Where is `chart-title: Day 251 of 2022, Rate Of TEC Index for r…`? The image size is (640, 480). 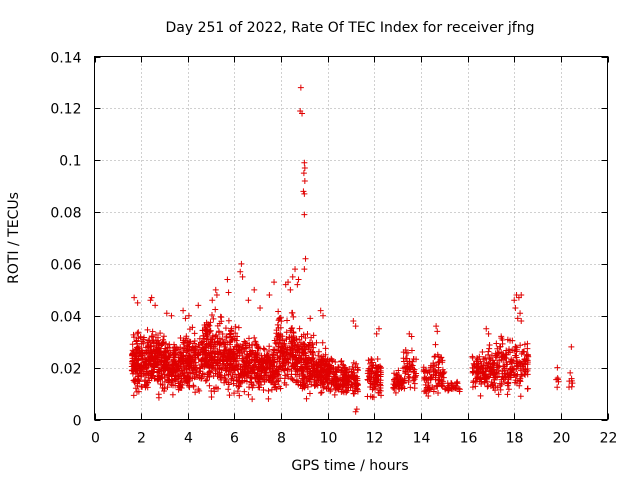 chart-title: Day 251 of 2022, Rate Of TEC Index for r… is located at coordinates (350, 28).